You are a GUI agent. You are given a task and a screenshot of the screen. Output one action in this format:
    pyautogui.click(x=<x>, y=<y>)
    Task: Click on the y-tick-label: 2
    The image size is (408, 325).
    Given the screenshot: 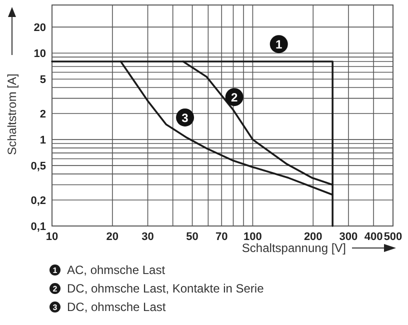 What is the action you would take?
    pyautogui.click(x=43, y=114)
    